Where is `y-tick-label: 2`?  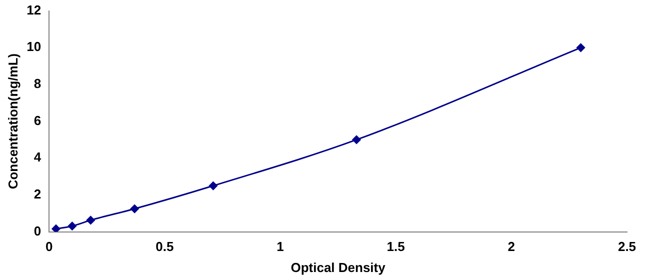
y-tick-label: 2 is located at coordinates (38, 194).